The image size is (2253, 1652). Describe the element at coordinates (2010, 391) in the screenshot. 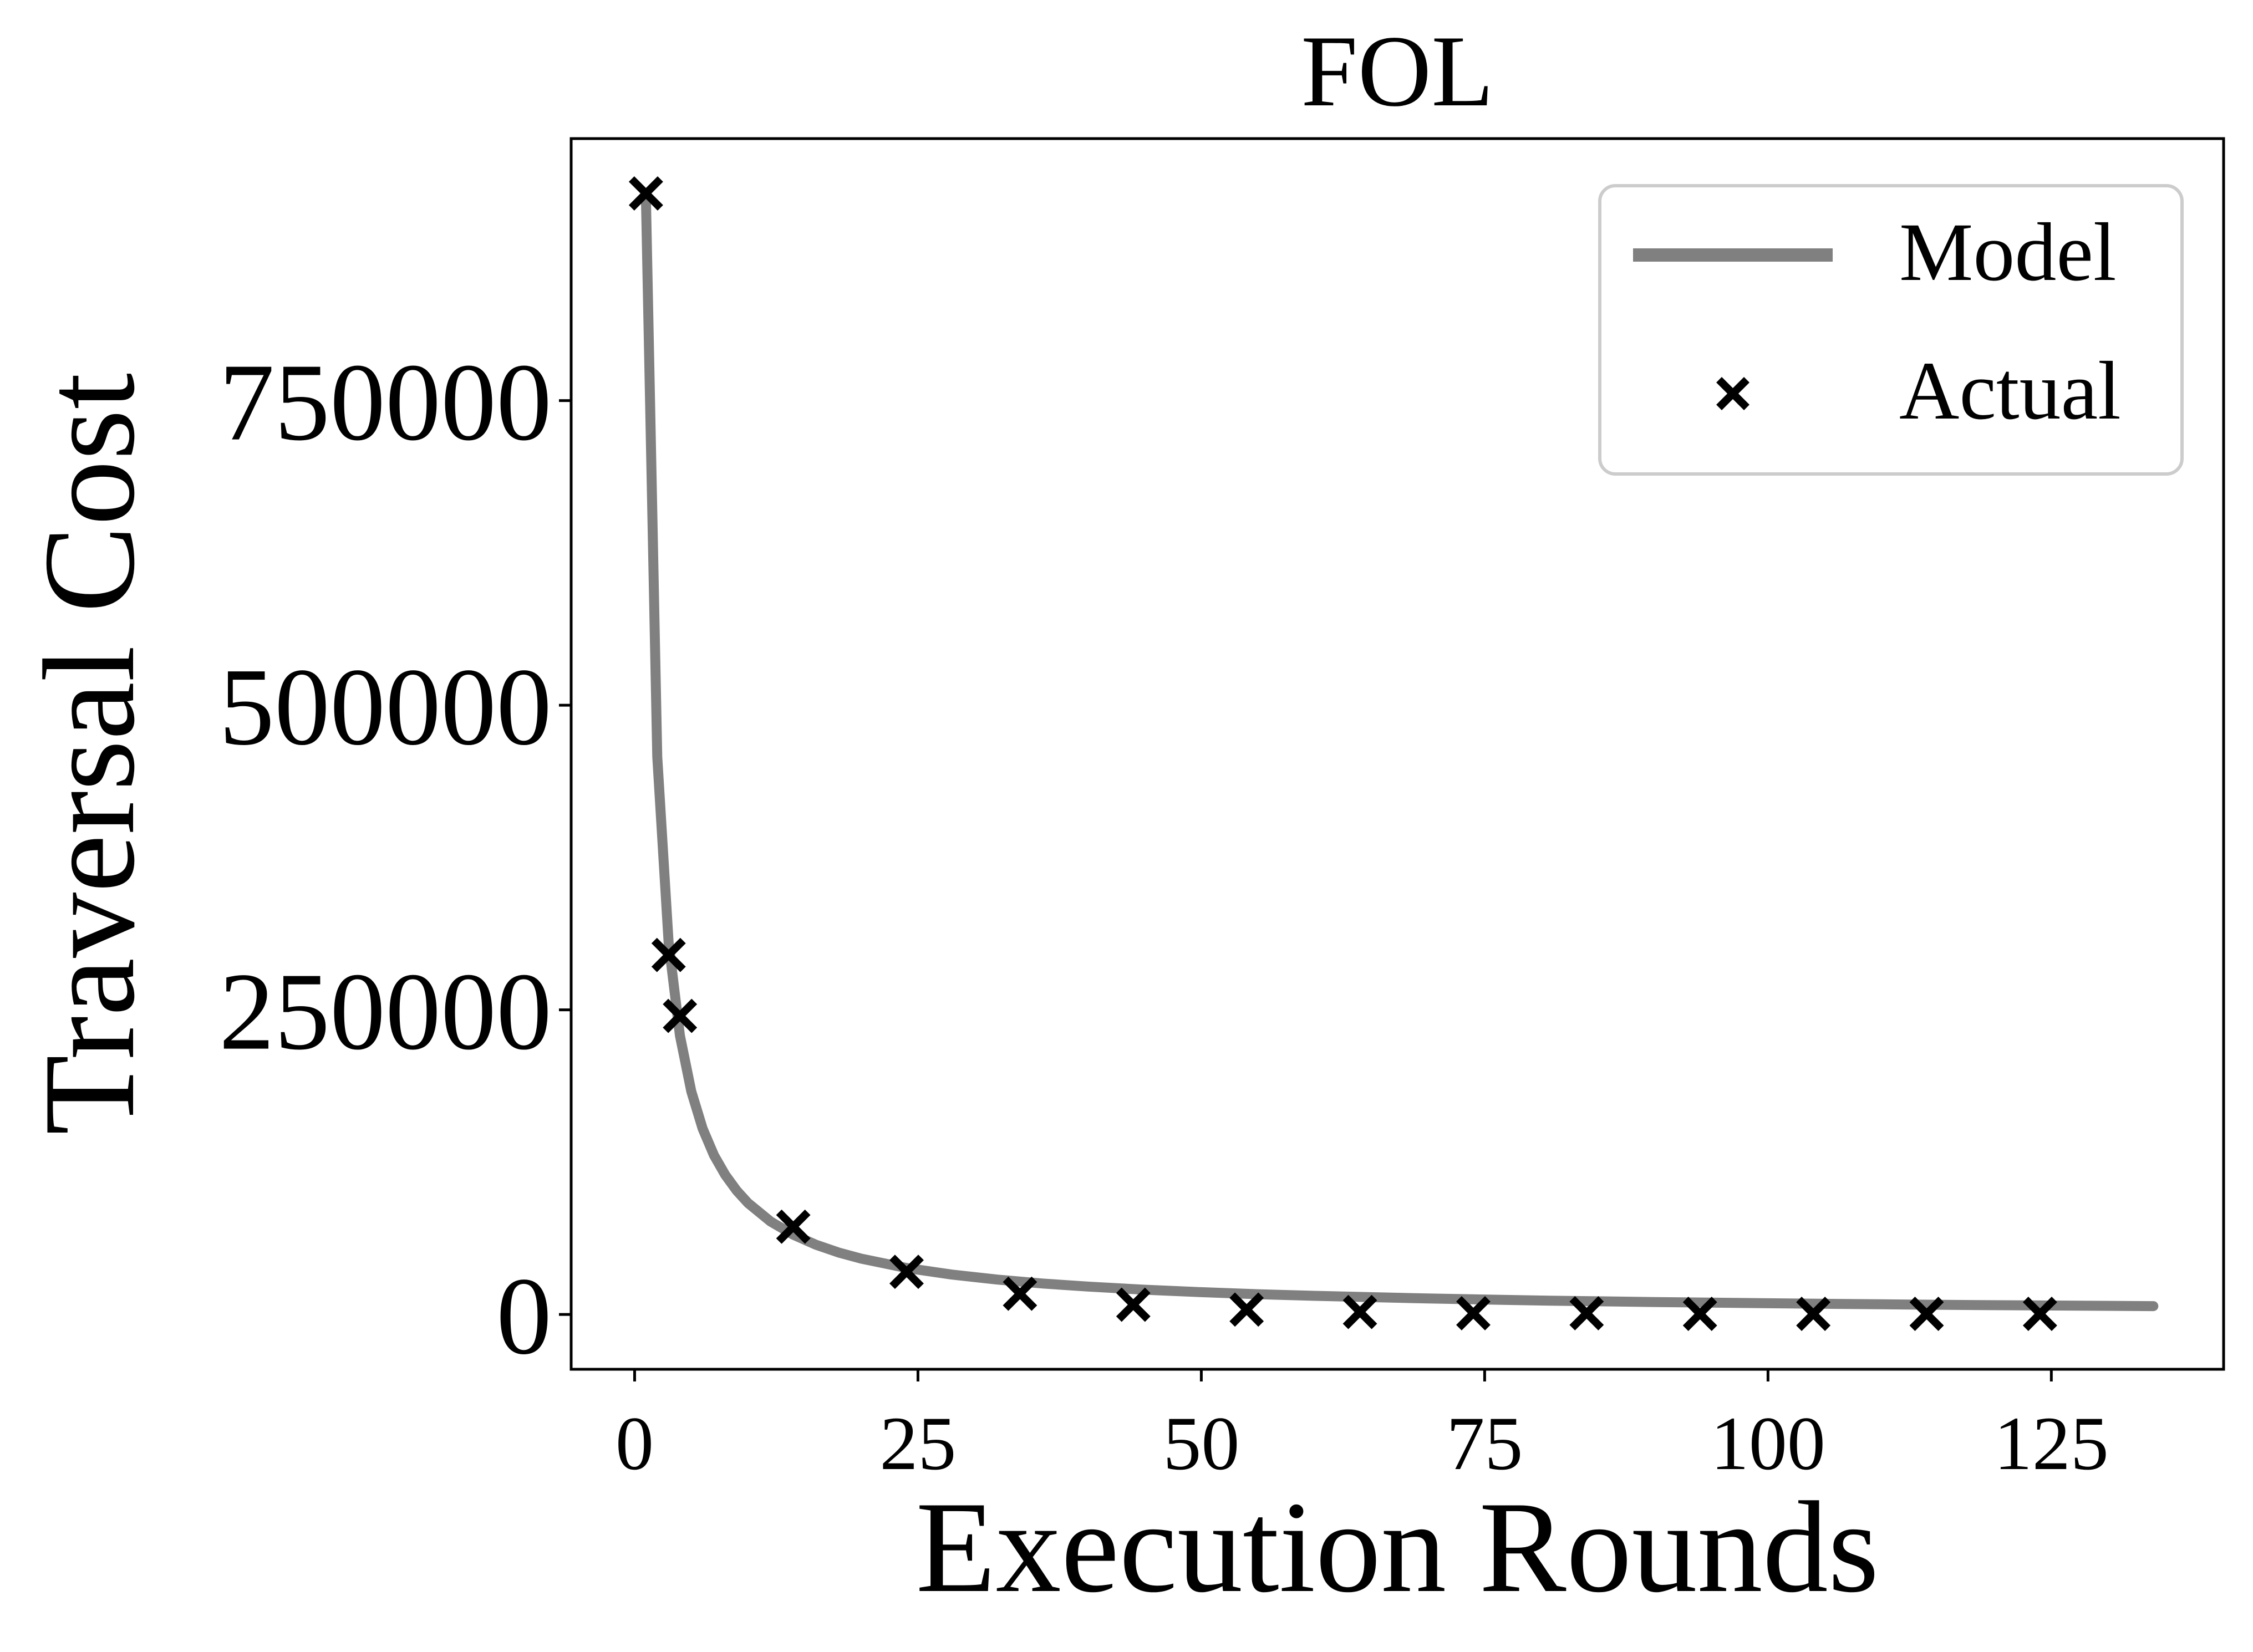

I see `legend-actual-label: Actual` at that location.